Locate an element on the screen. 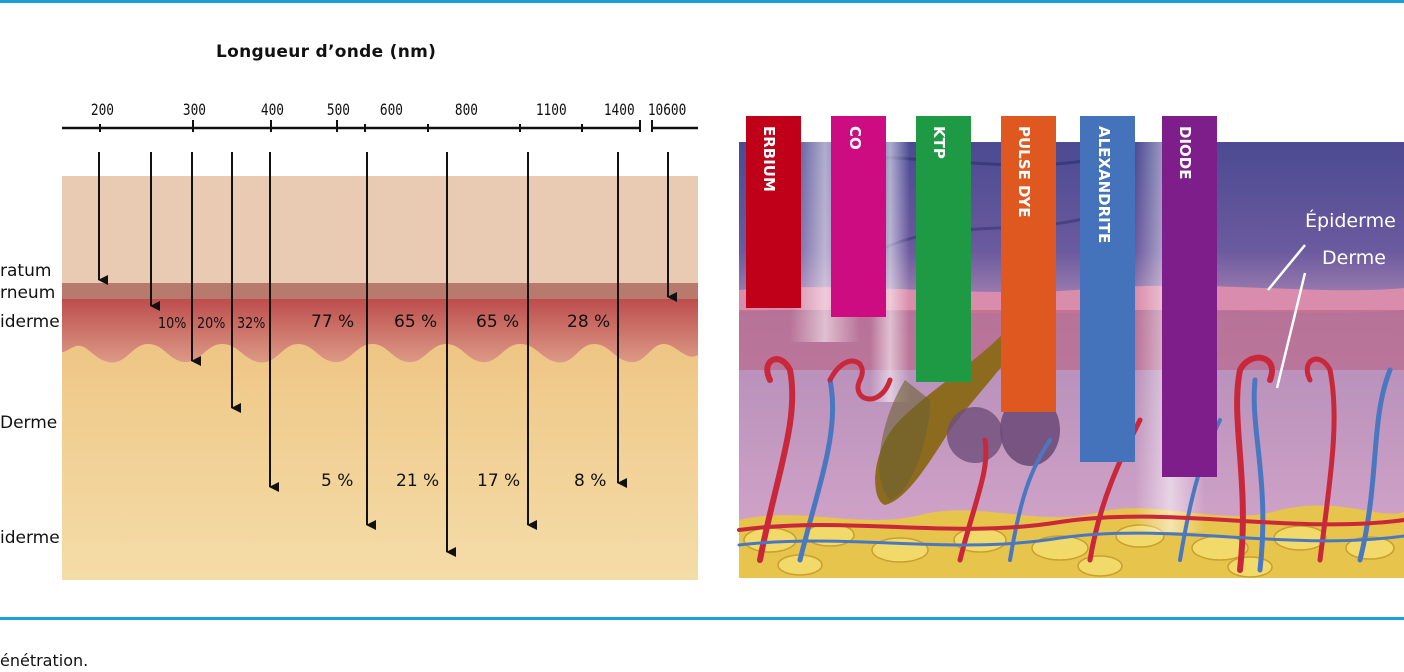 The image size is (1404, 672). top-divider is located at coordinates (702, 1).